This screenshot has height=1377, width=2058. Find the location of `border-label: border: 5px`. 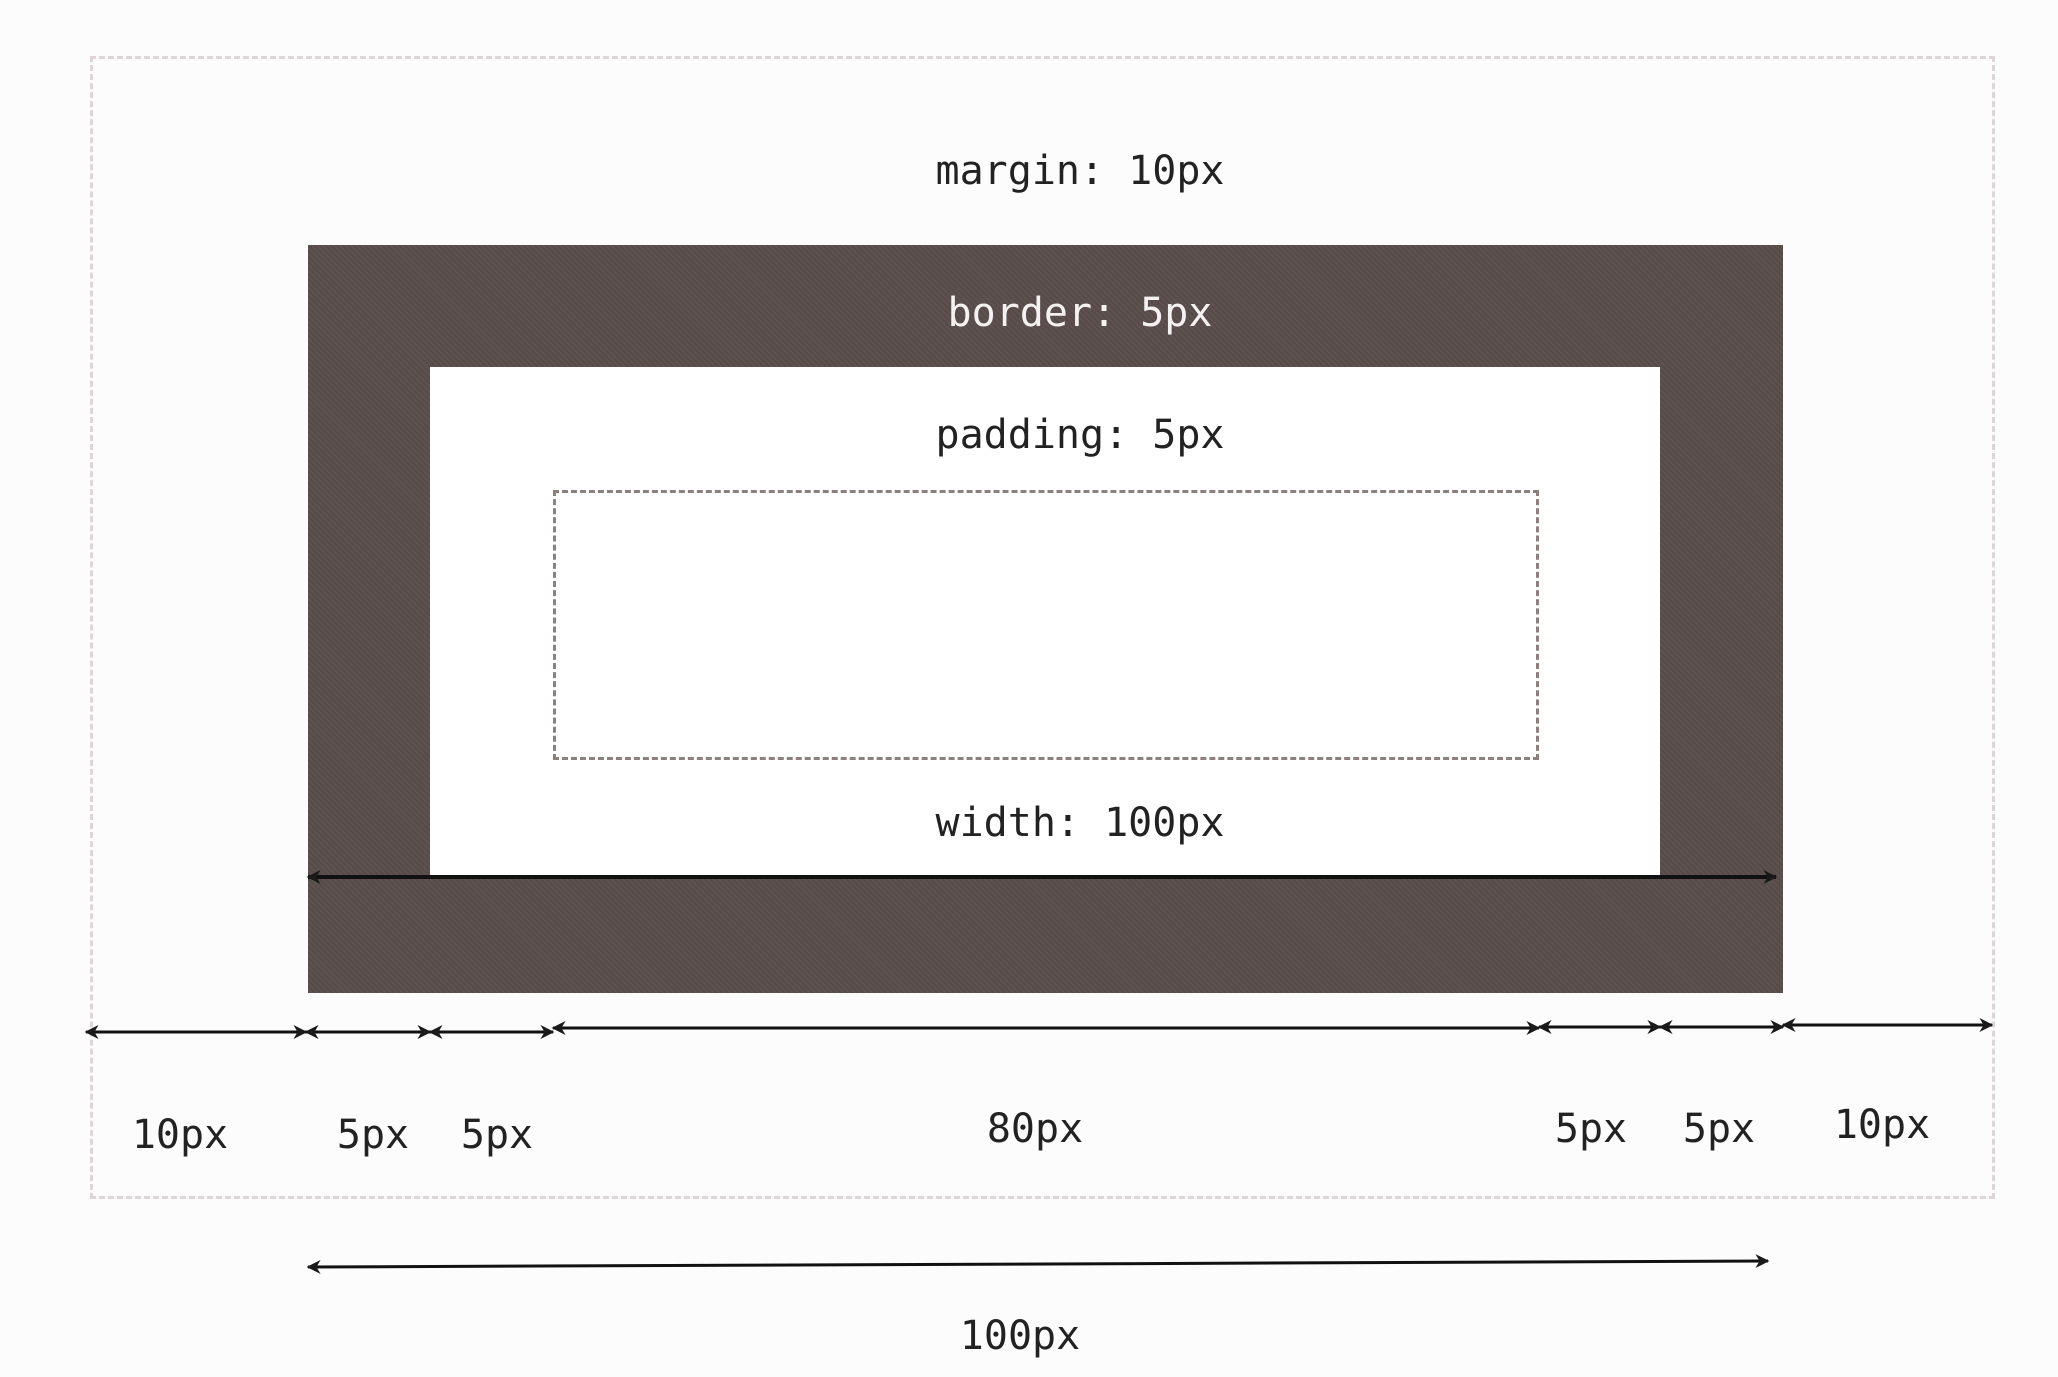

border-label: border: 5px is located at coordinates (1080, 313).